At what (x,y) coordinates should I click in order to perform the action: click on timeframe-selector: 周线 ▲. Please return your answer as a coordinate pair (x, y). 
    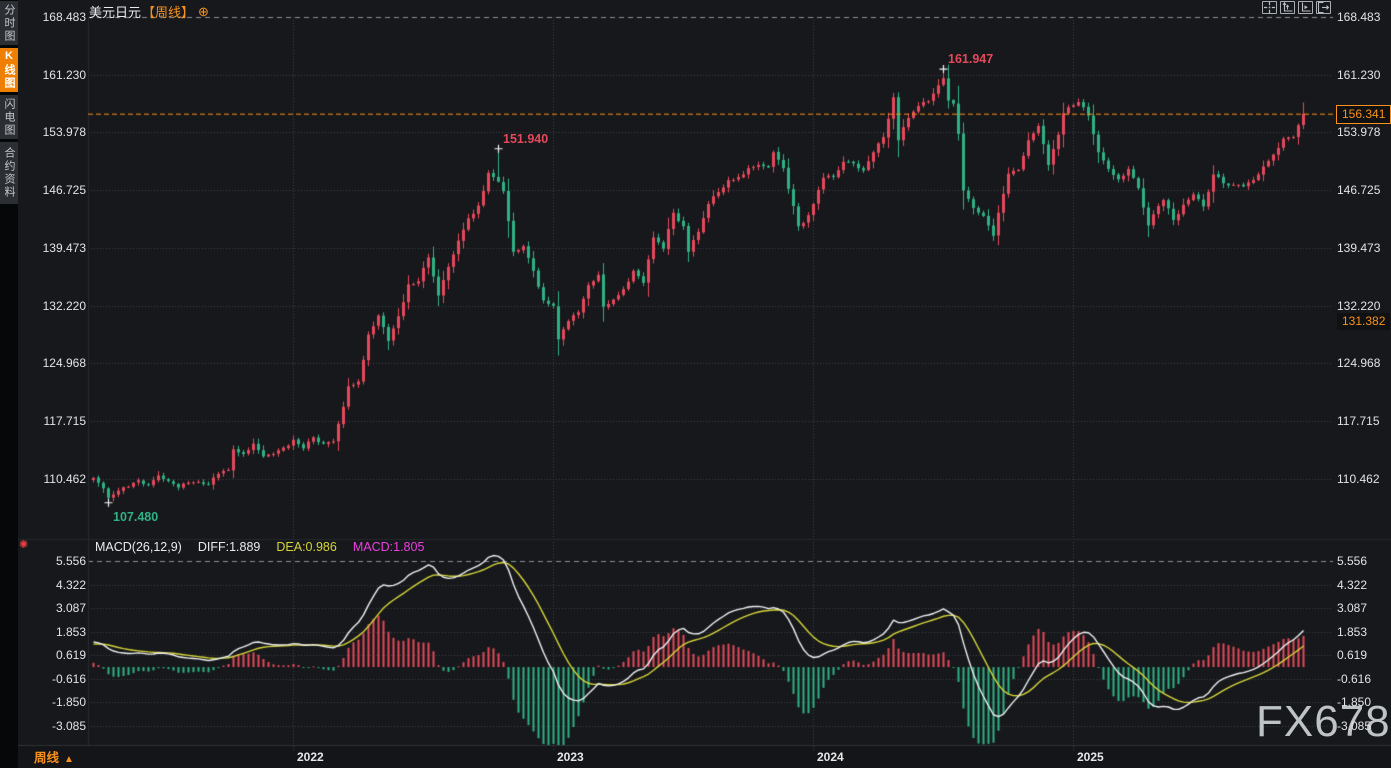
    Looking at the image, I should click on (54, 756).